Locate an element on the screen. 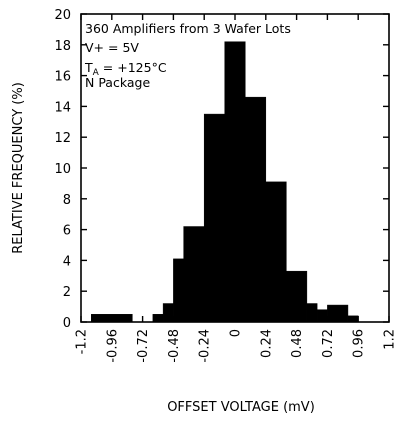  x-tick-label: 0 is located at coordinates (236, 333).